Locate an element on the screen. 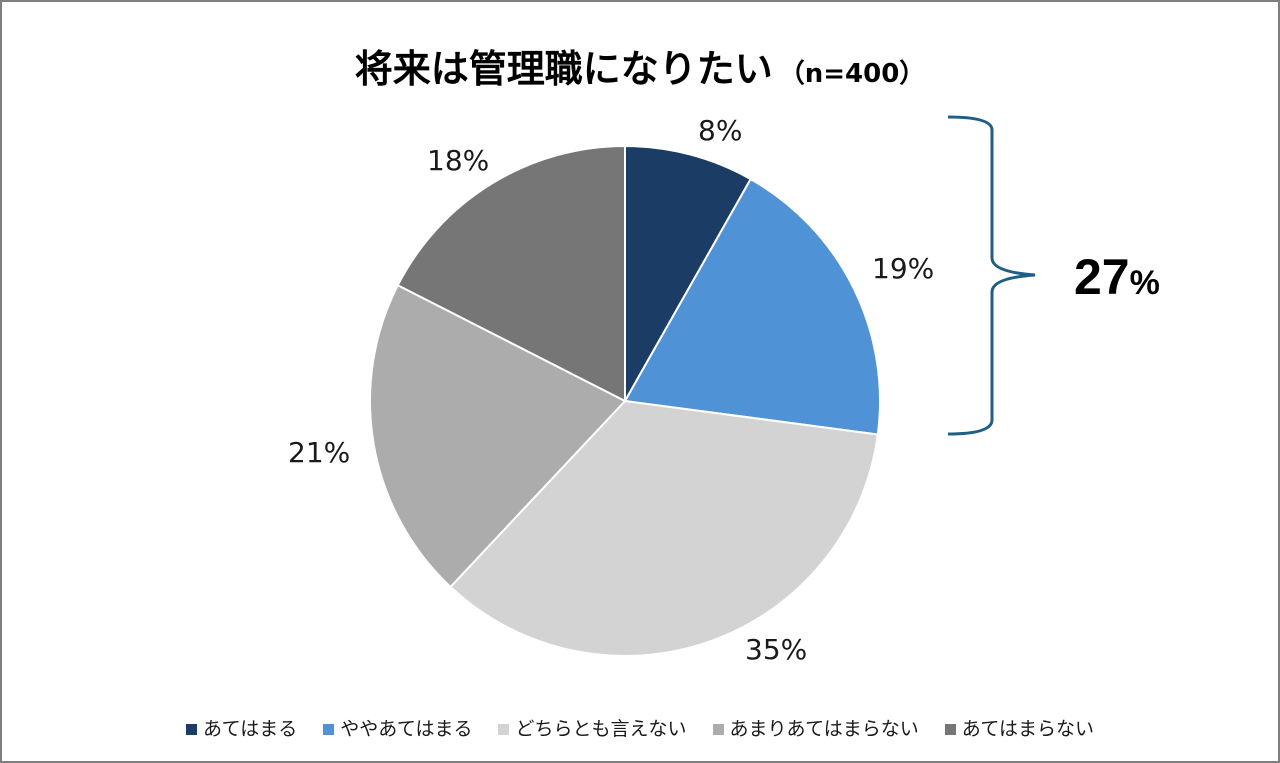 Image resolution: width=1280 pixels, height=763 pixels. legend-item: ややあてはまる is located at coordinates (397, 727).